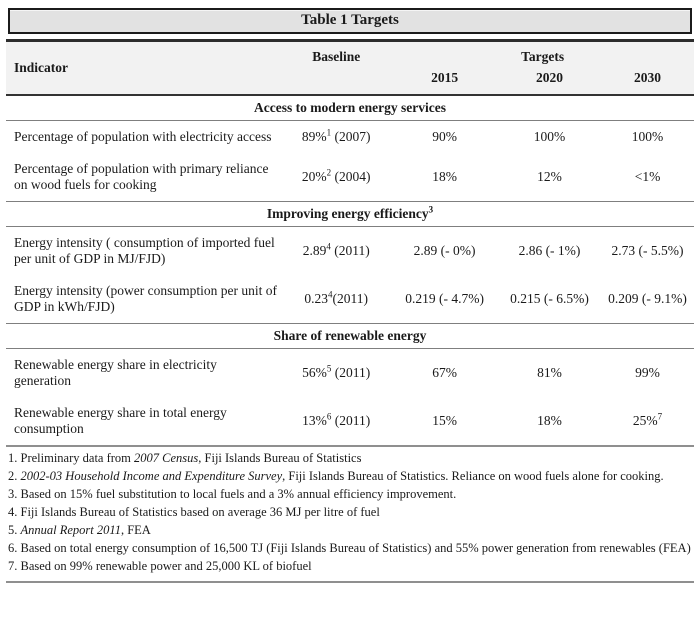  I want to click on value-cell-2015: 67%, so click(444, 373).